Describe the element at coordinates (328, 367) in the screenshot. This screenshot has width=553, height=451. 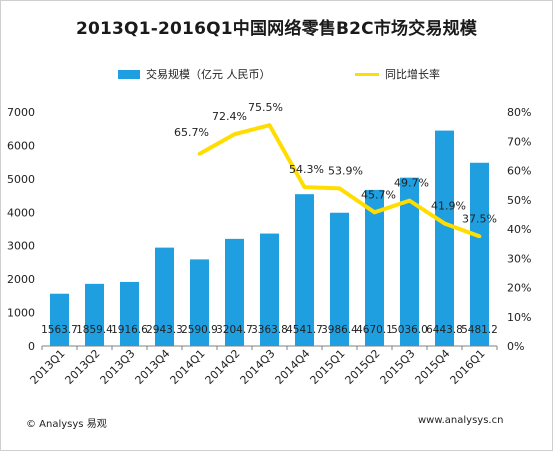
I see `x-tick-label: 2015Q1` at that location.